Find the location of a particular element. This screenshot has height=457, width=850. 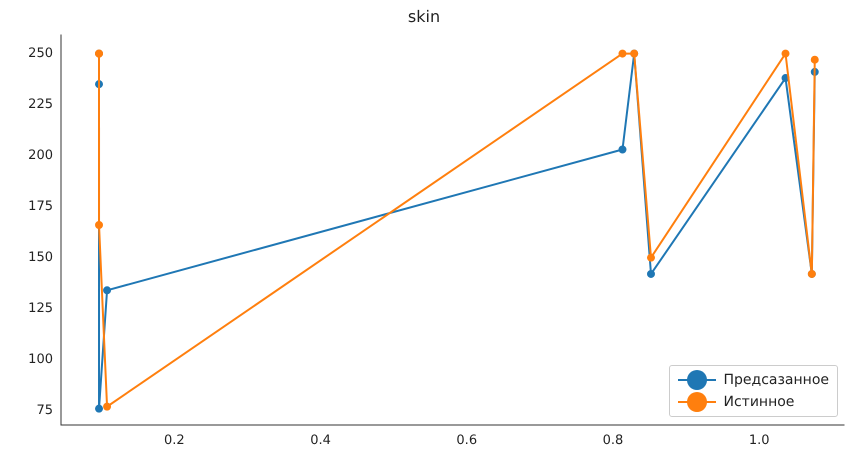

y-tick-label: 250 is located at coordinates (40, 53).